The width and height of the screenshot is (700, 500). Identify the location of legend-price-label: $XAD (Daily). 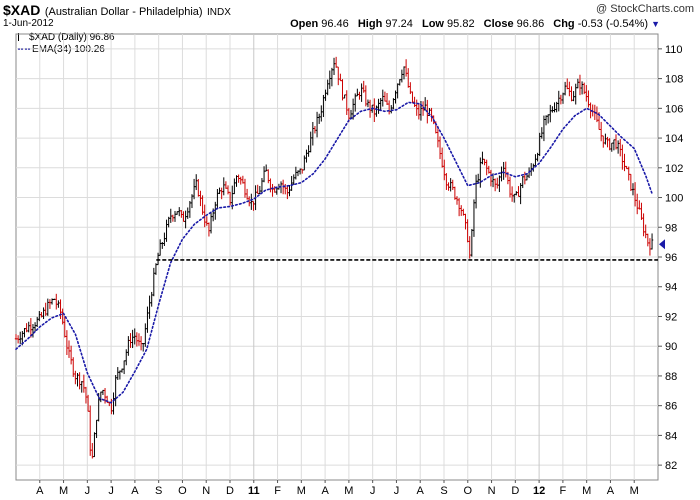
(58, 37).